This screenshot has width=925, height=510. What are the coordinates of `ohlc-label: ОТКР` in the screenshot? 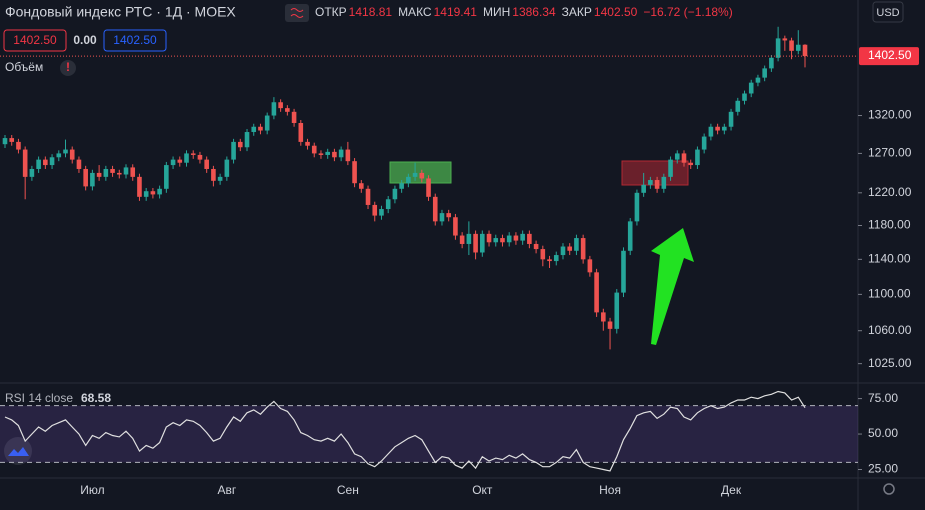 It's located at (331, 12).